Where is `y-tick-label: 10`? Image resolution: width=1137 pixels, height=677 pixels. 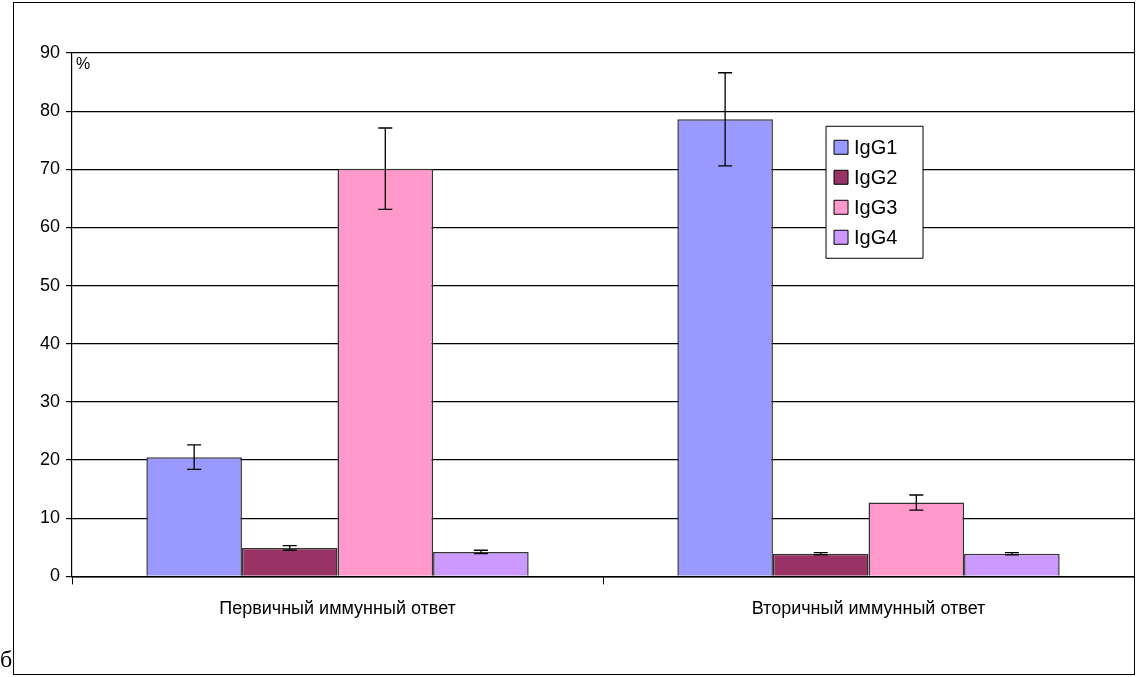
y-tick-label: 10 is located at coordinates (50, 517).